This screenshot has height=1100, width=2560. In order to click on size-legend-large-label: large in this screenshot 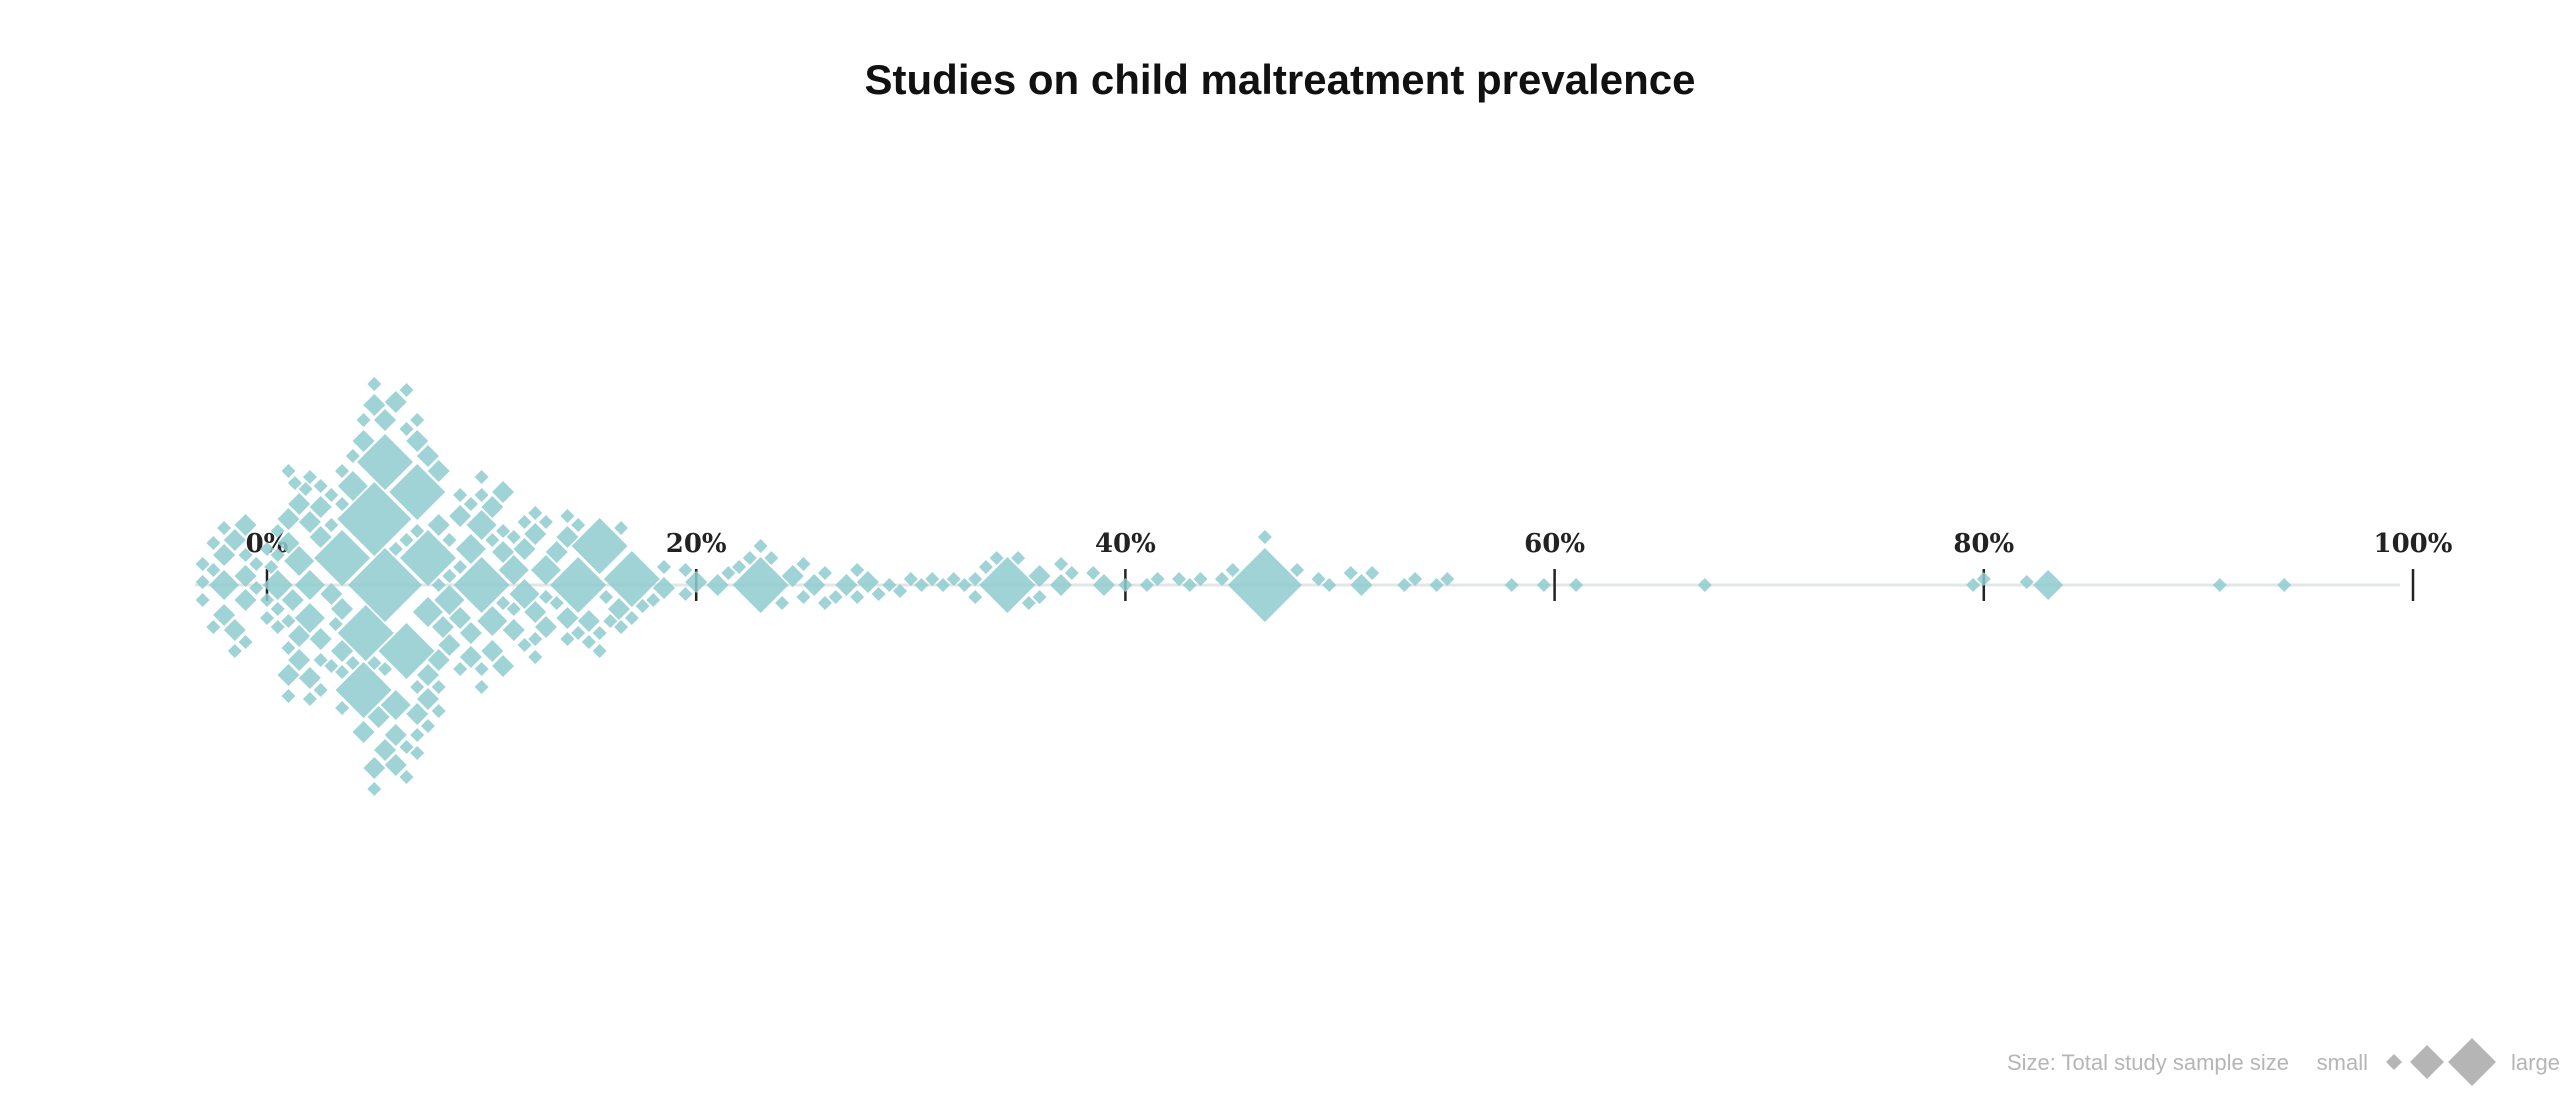, I will do `click(2535, 1062)`.